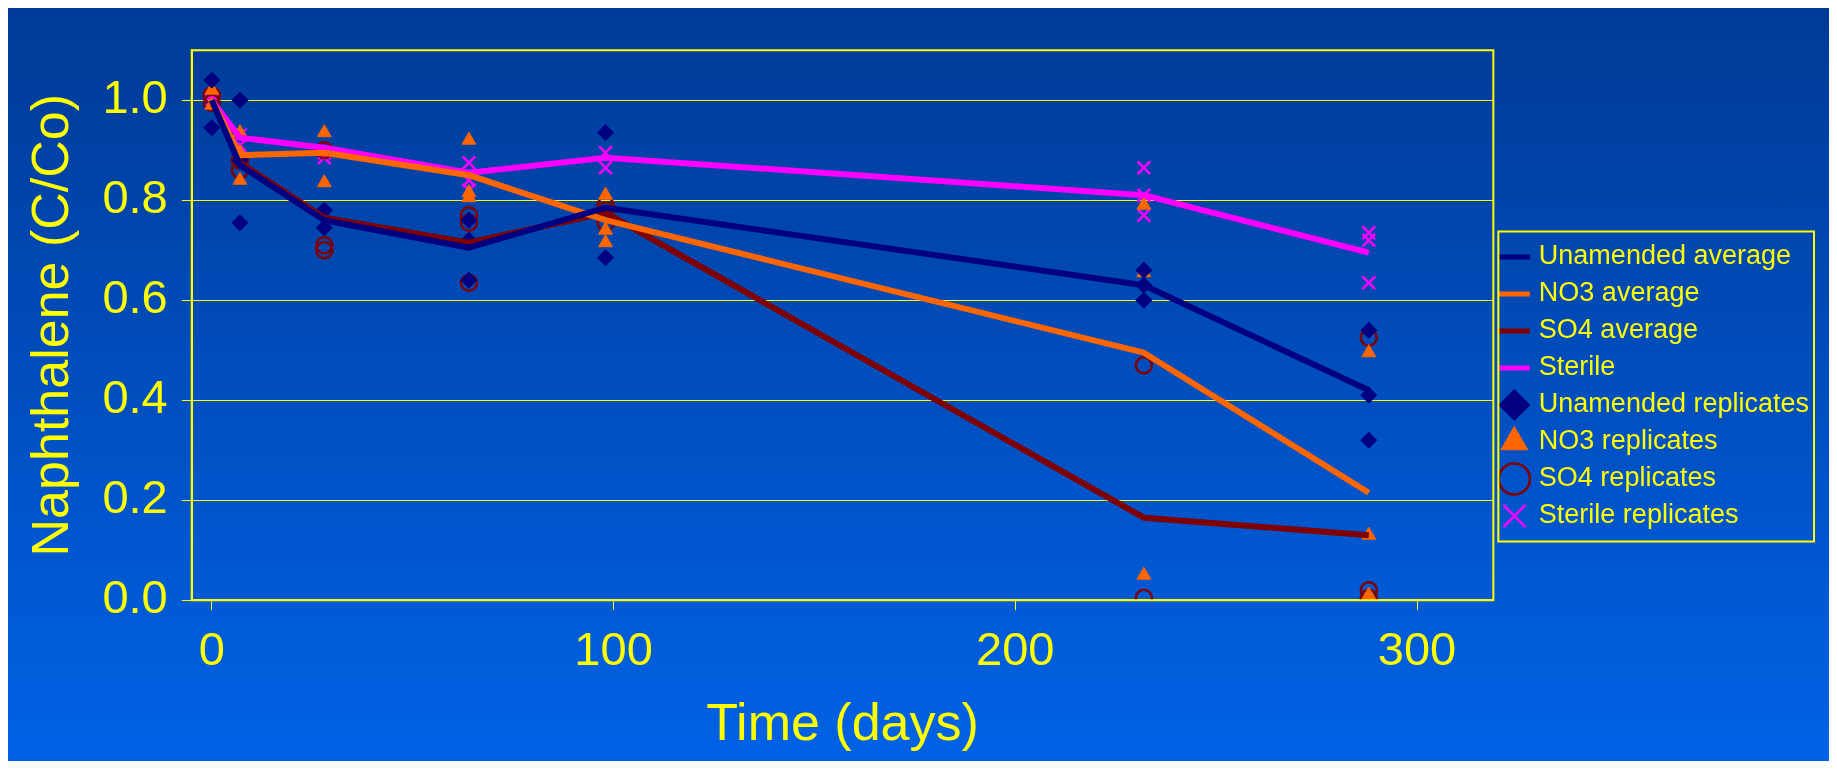 This screenshot has width=1837, height=769. Describe the element at coordinates (49, 325) in the screenshot. I see `y-axis-title: Naphthalene (C/Co)` at that location.